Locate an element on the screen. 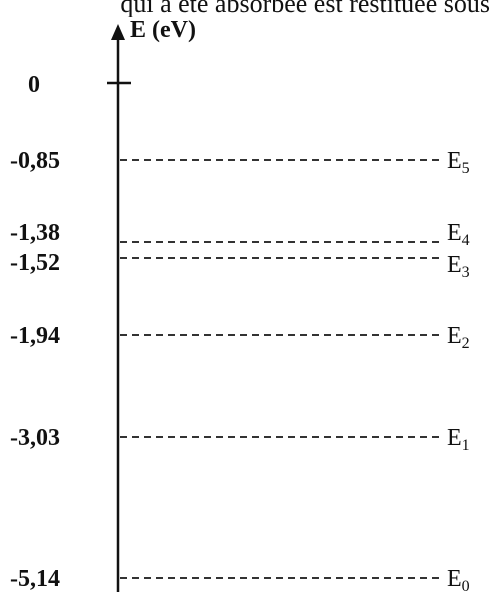 Image resolution: width=490 pixels, height=592 pixels. level-value-label: -1,94 is located at coordinates (35, 336).